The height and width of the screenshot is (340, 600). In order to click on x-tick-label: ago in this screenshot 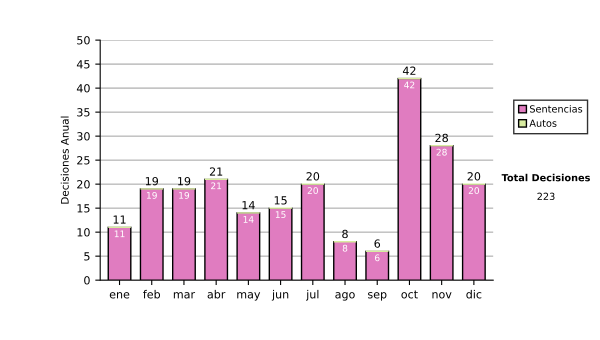, I will do `click(345, 296)`.